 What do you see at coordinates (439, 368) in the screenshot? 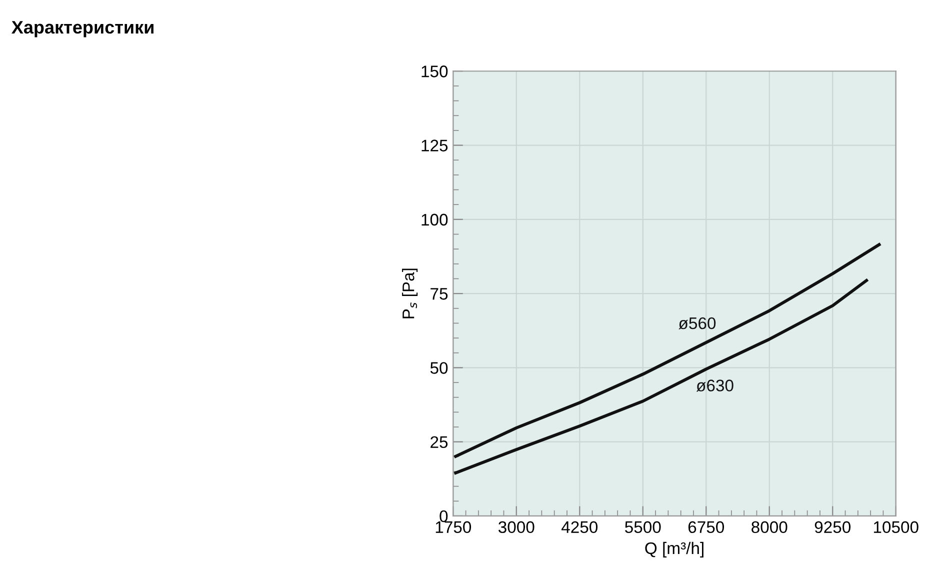
I see `y-tick-label: 50` at bounding box center [439, 368].